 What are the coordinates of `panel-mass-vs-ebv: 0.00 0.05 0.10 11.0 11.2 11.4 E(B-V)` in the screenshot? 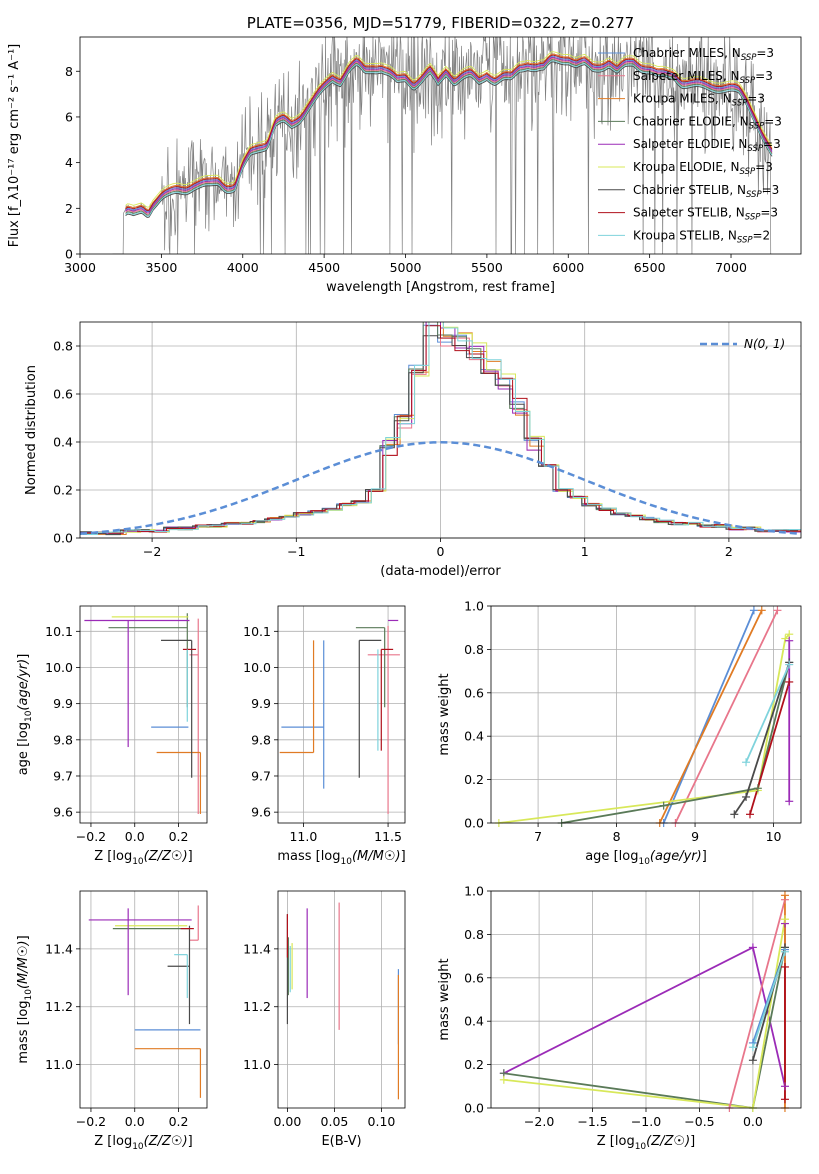 It's located at (324, 1019).